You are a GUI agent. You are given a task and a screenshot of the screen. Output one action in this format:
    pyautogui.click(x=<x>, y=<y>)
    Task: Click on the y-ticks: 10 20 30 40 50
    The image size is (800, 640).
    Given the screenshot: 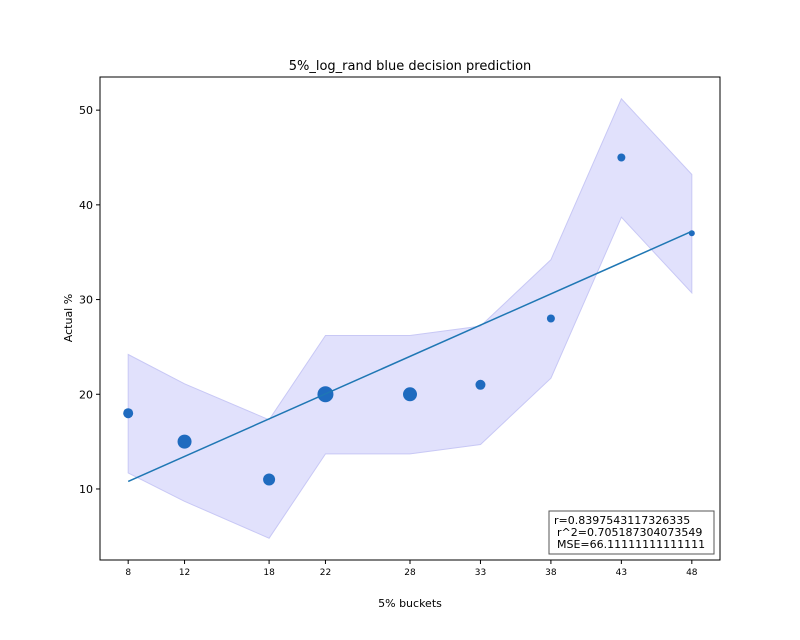 What is the action you would take?
    pyautogui.click(x=89, y=300)
    